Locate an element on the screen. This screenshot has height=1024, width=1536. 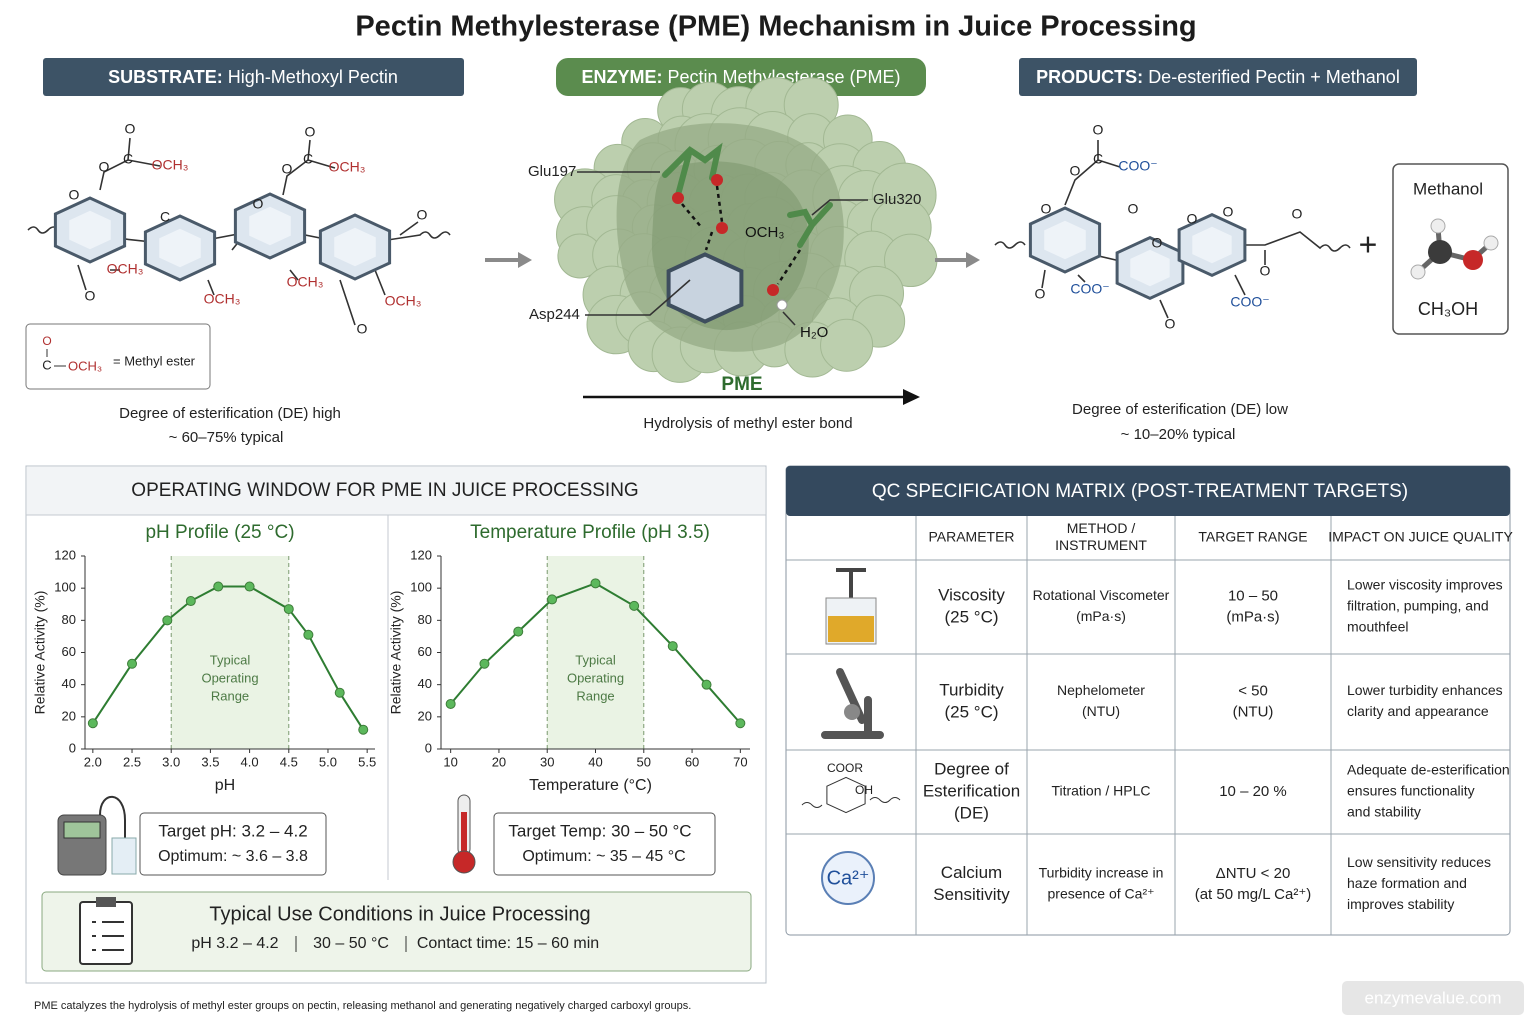
chart-title: Temperature Profile (pH 3.5) is located at coordinates (590, 532).